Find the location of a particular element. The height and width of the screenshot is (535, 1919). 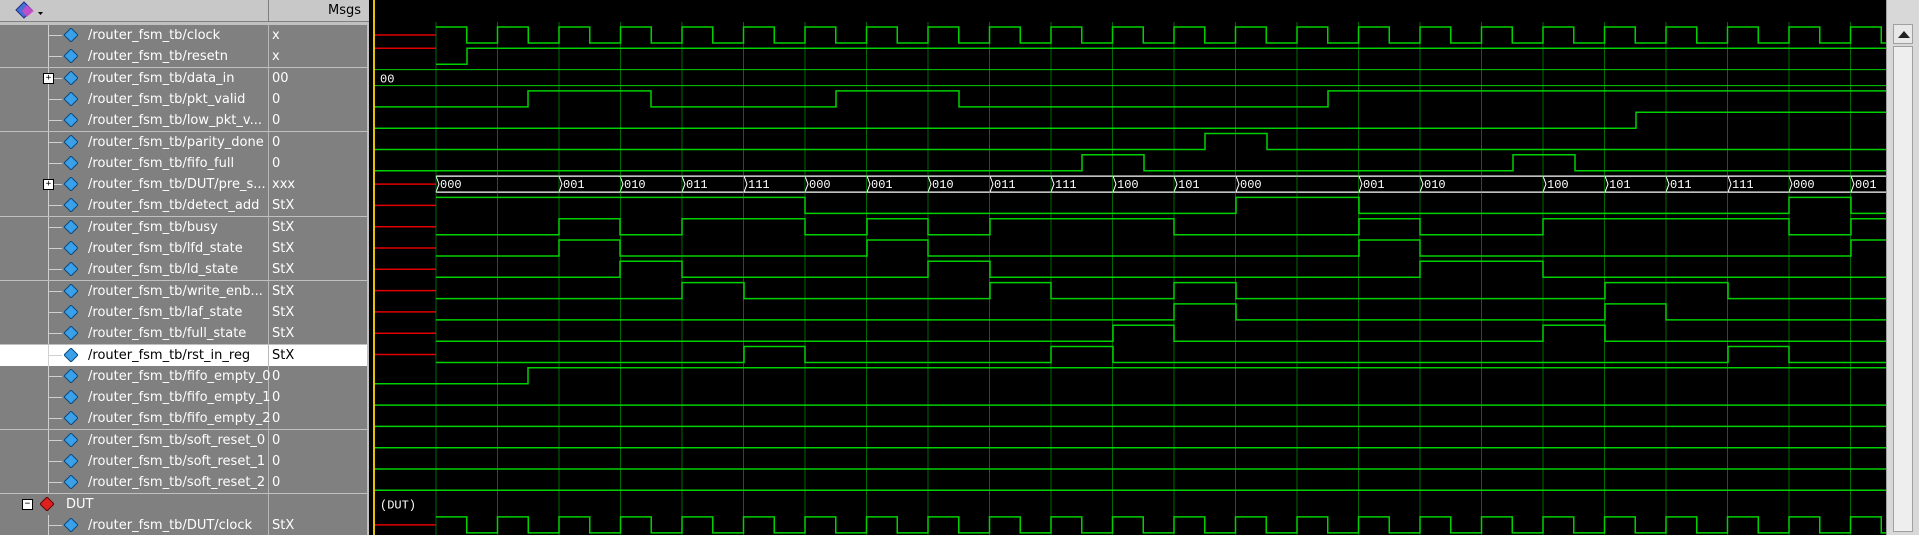

state-bus-label: 010 is located at coordinates (635, 185).